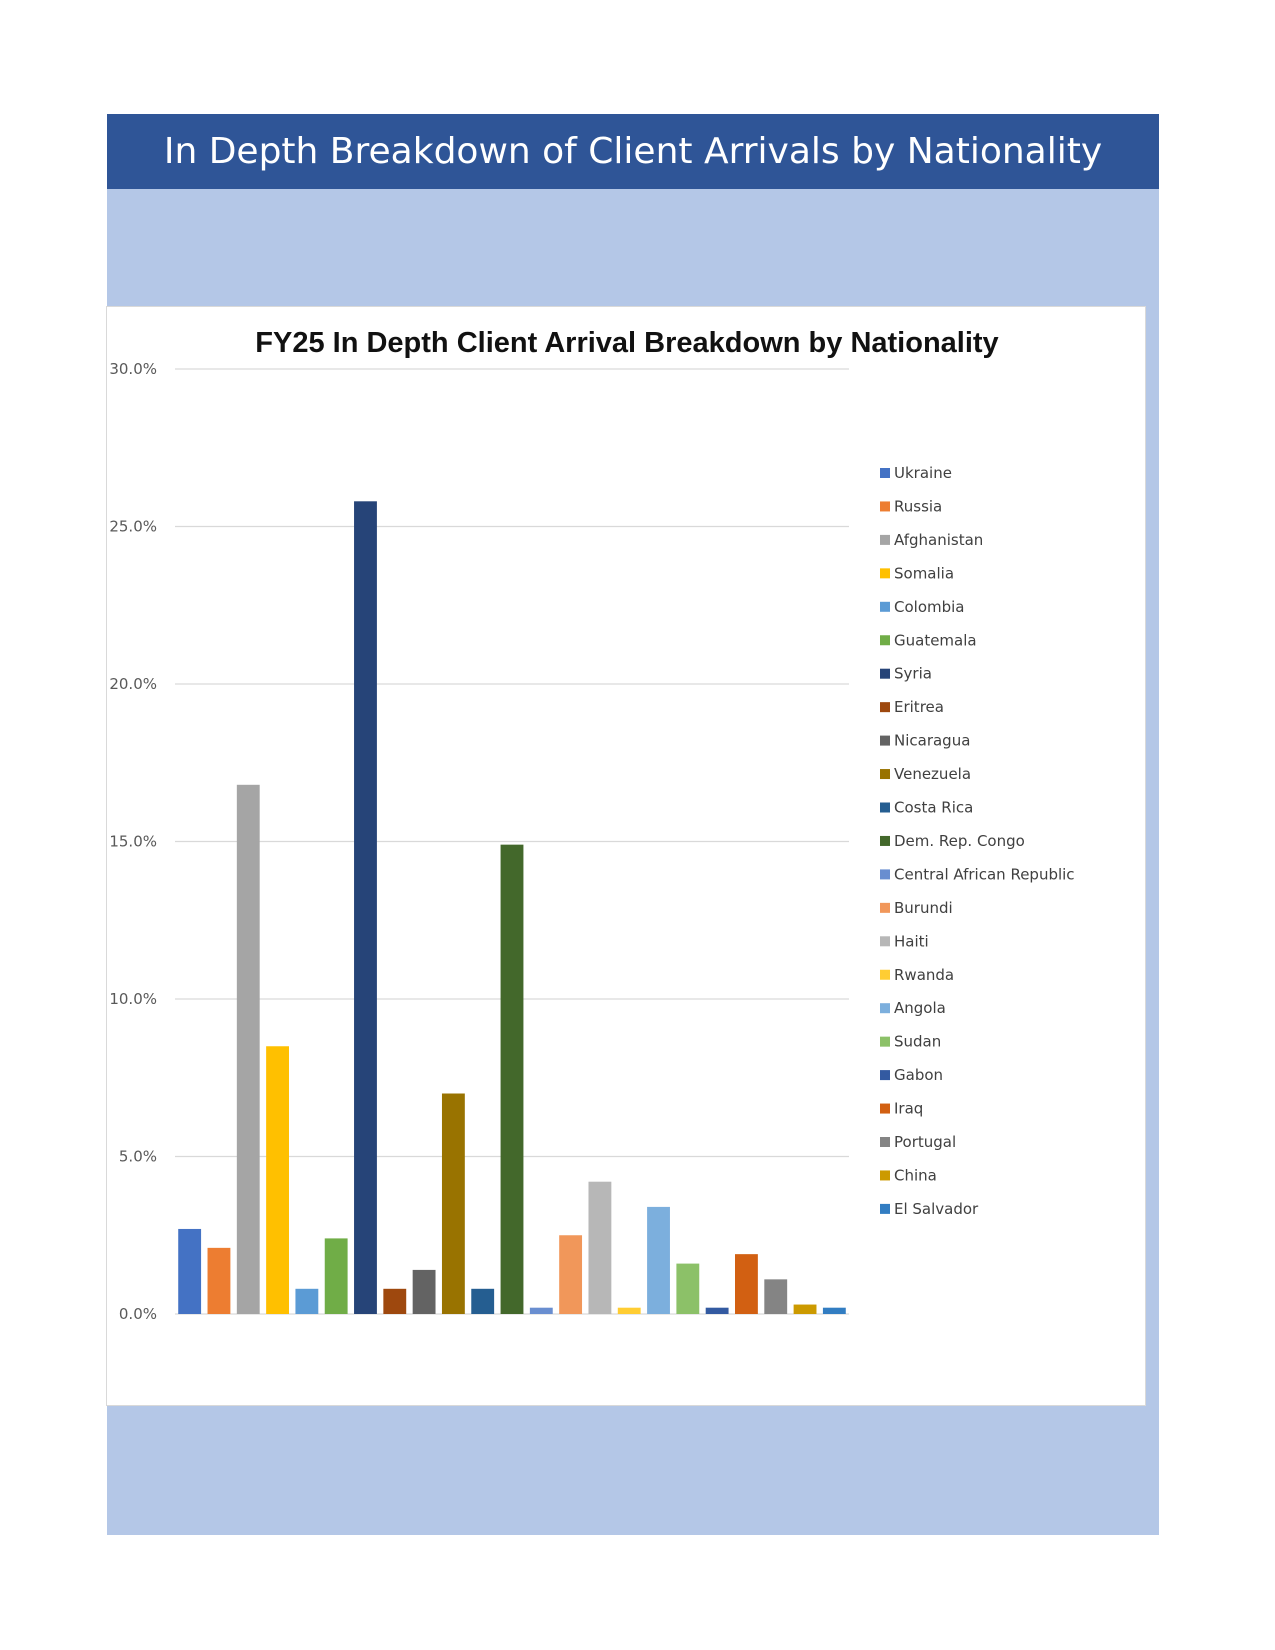 Image resolution: width=1275 pixels, height=1650 pixels. What do you see at coordinates (133, 684) in the screenshot?
I see `y-tick-label: 20.0%` at bounding box center [133, 684].